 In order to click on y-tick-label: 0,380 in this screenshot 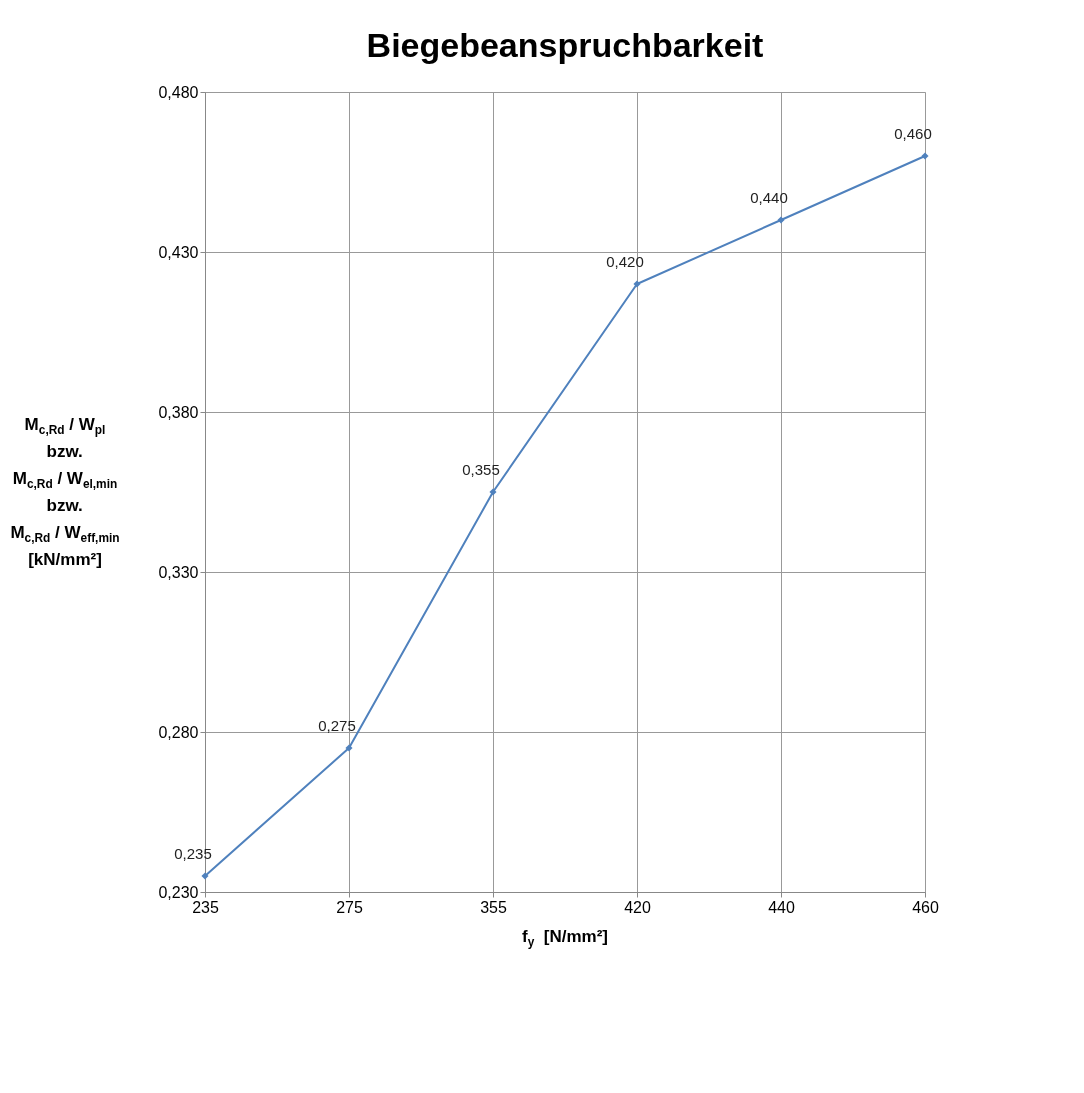, I will do `click(178, 412)`.